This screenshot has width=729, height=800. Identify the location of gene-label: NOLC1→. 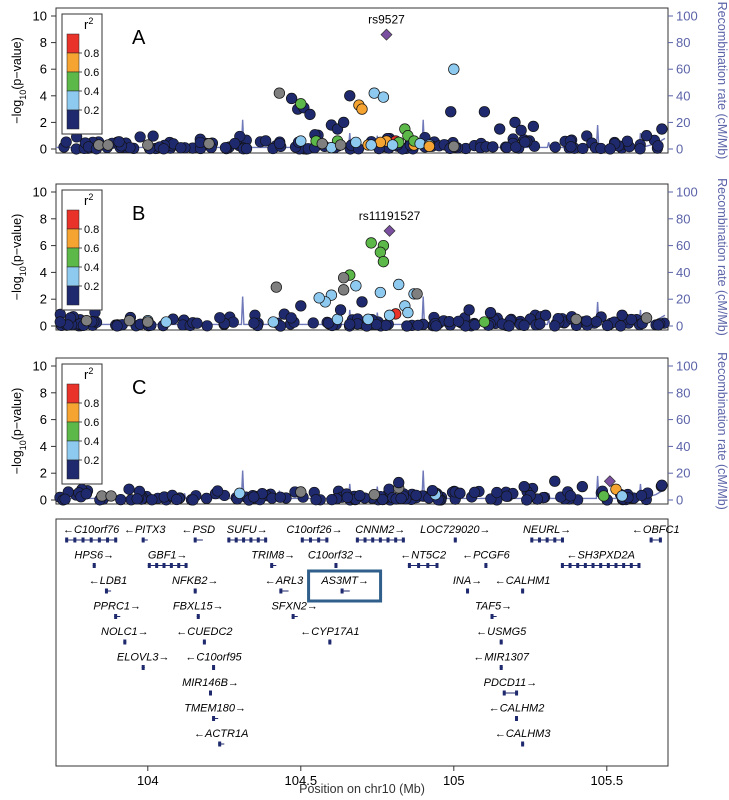
(125, 632).